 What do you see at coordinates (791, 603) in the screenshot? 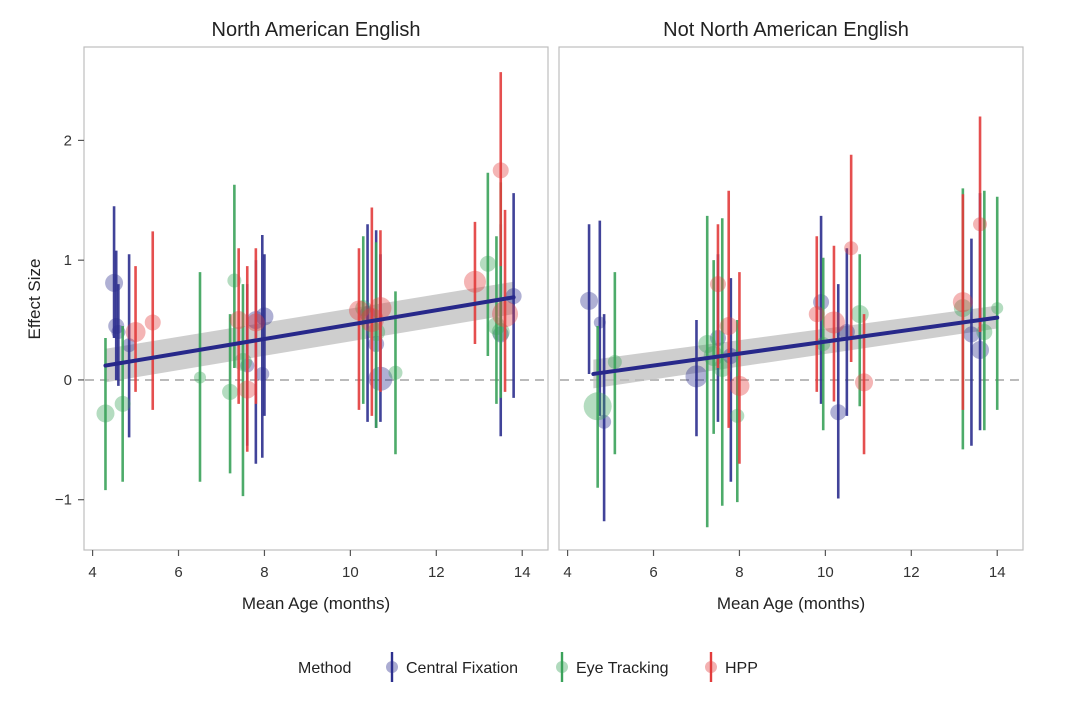
I see `x-axis-title-right: Mean Age (months)` at bounding box center [791, 603].